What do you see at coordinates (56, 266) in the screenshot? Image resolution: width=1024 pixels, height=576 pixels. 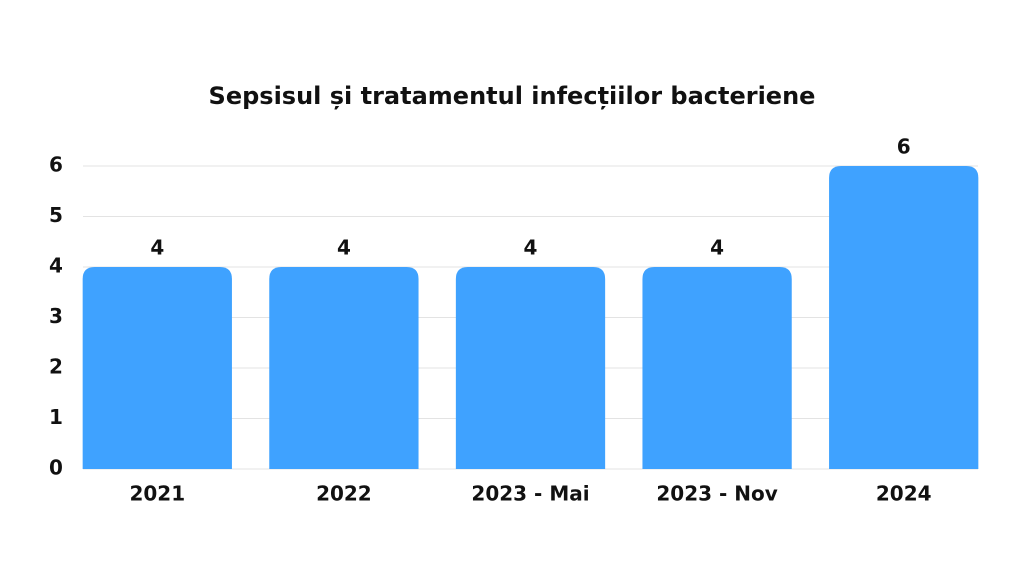 I see `y-tick-label: 4` at bounding box center [56, 266].